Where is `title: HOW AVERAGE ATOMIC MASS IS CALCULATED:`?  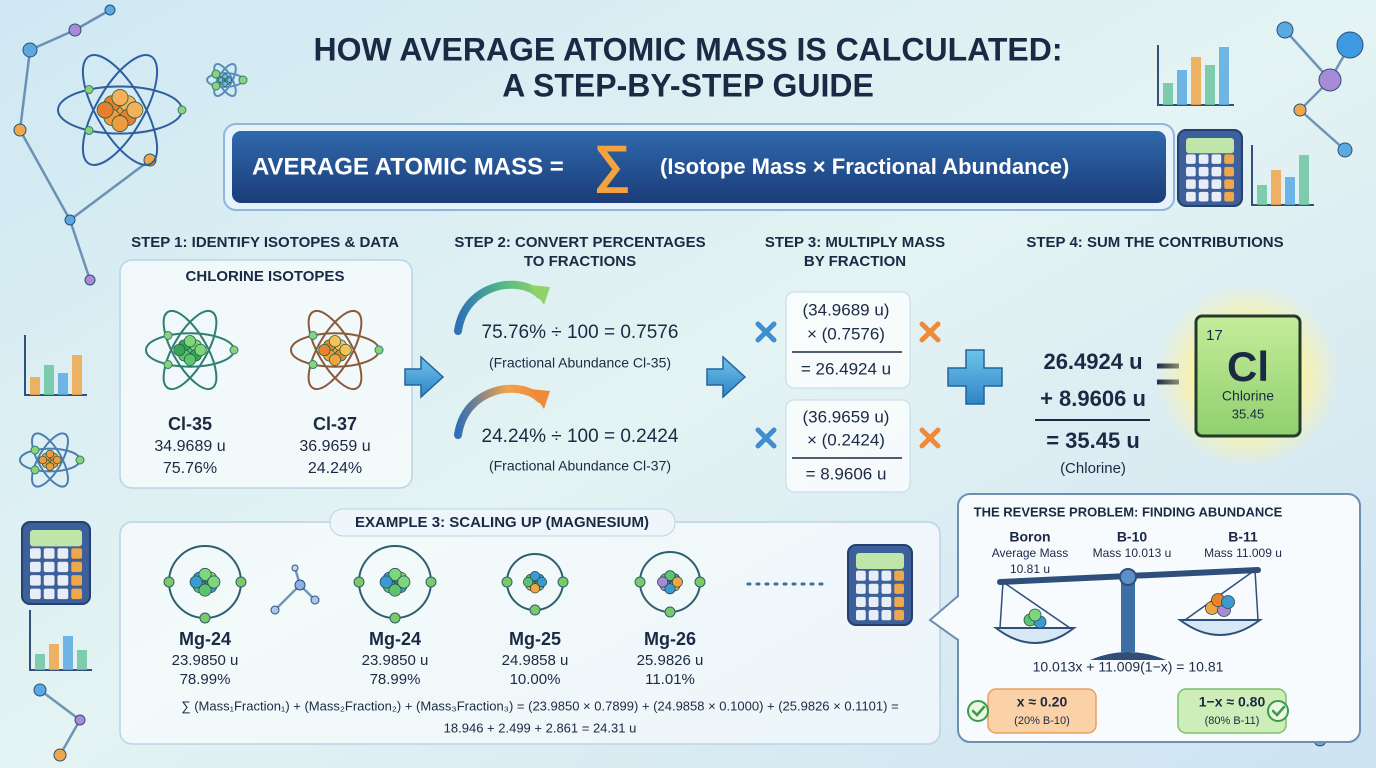
title: HOW AVERAGE ATOMIC MASS IS CALCULATED: is located at coordinates (687, 49).